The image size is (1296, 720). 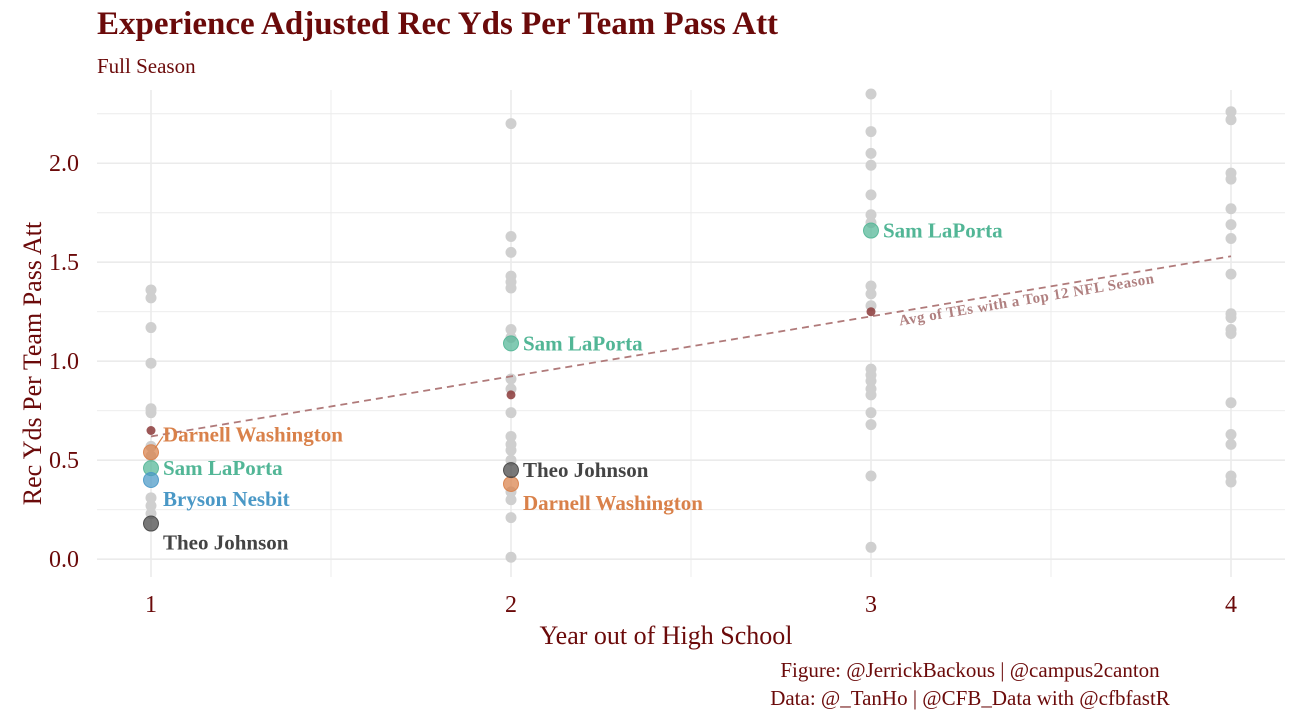 I want to click on caption-data-credit: Data: @_TanHo | @CFB_Data with @cfbfastR, so click(x=970, y=698).